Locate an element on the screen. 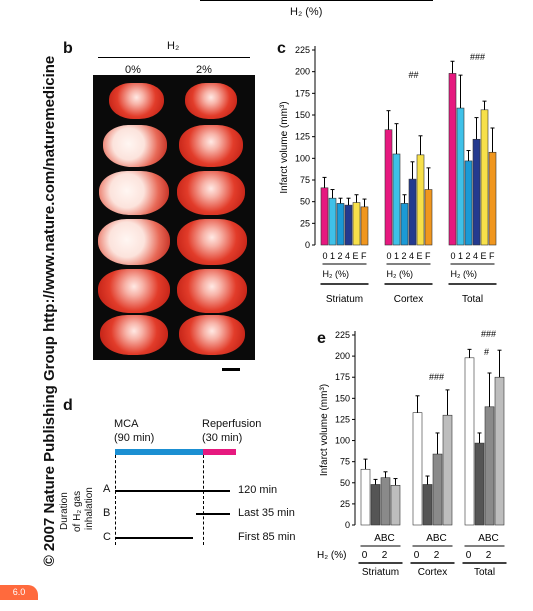 The image size is (533, 611). row-c-text: First 85 min is located at coordinates (267, 537).